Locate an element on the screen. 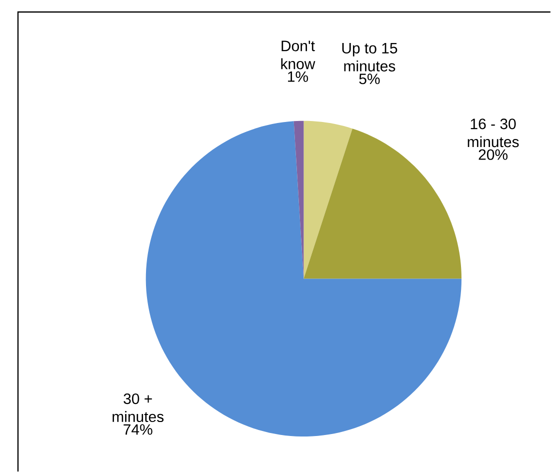 Image resolution: width=551 pixels, height=472 pixels. slice-label: Up to 15 minutes is located at coordinates (370, 57).